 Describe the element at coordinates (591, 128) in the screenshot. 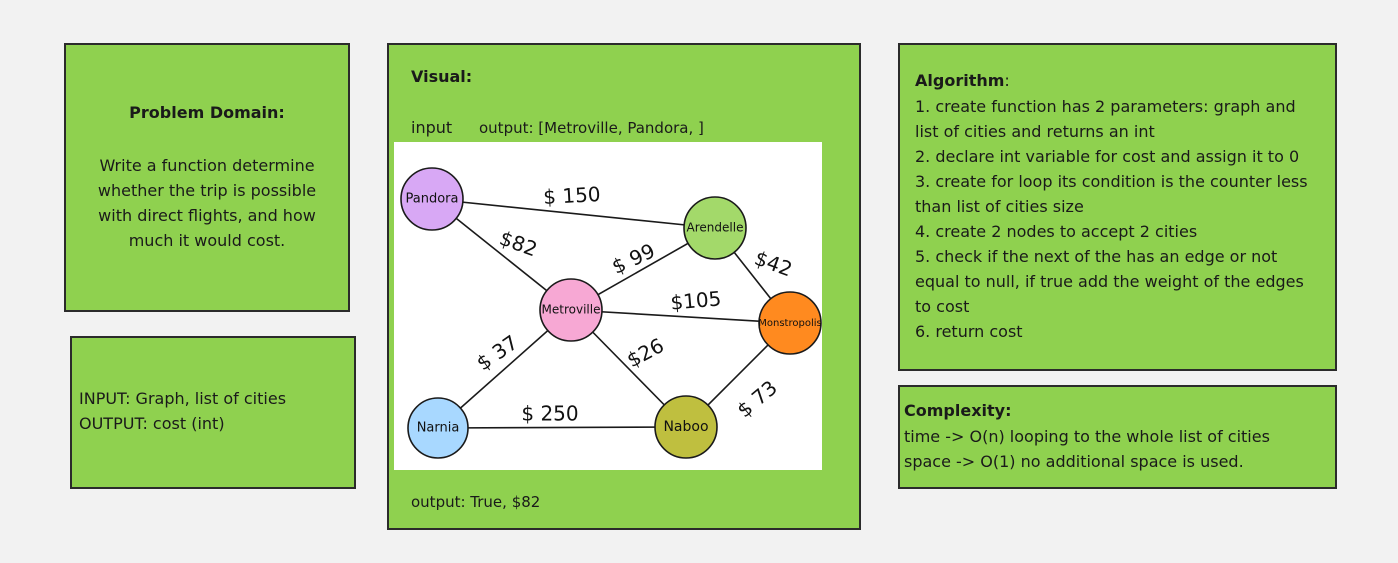

I see `visual-output-label: output: [Metroville, Pandora, ]` at that location.